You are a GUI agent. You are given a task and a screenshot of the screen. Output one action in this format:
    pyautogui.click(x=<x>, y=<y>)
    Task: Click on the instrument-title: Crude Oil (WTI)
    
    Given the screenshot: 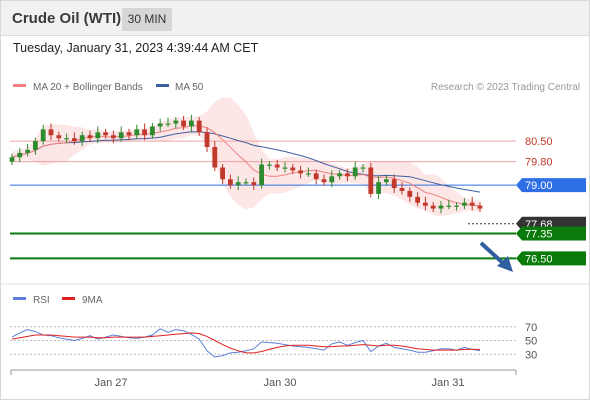 What is the action you would take?
    pyautogui.click(x=67, y=18)
    